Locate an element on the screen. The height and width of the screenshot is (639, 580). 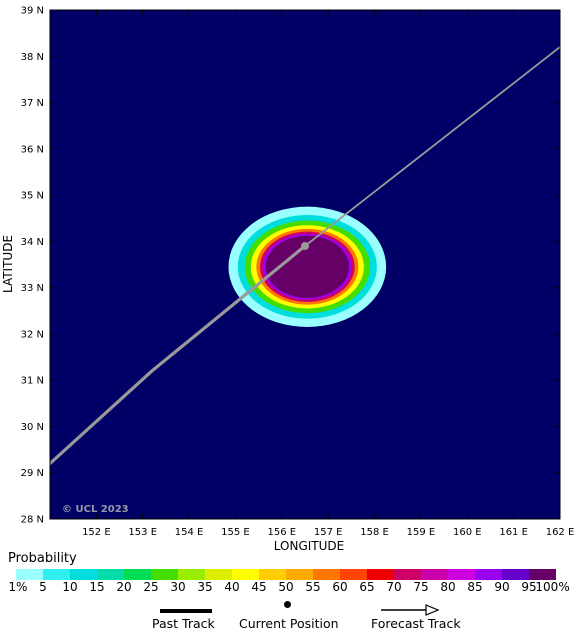
legend-label: 70 is located at coordinates (394, 587).